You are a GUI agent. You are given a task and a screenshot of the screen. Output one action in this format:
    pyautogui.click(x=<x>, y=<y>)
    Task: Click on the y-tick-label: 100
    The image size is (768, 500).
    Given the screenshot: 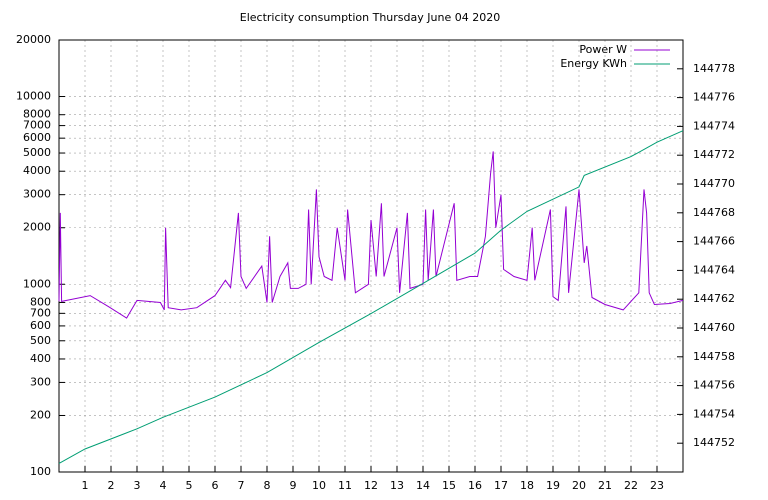 What is the action you would take?
    pyautogui.click(x=40, y=471)
    